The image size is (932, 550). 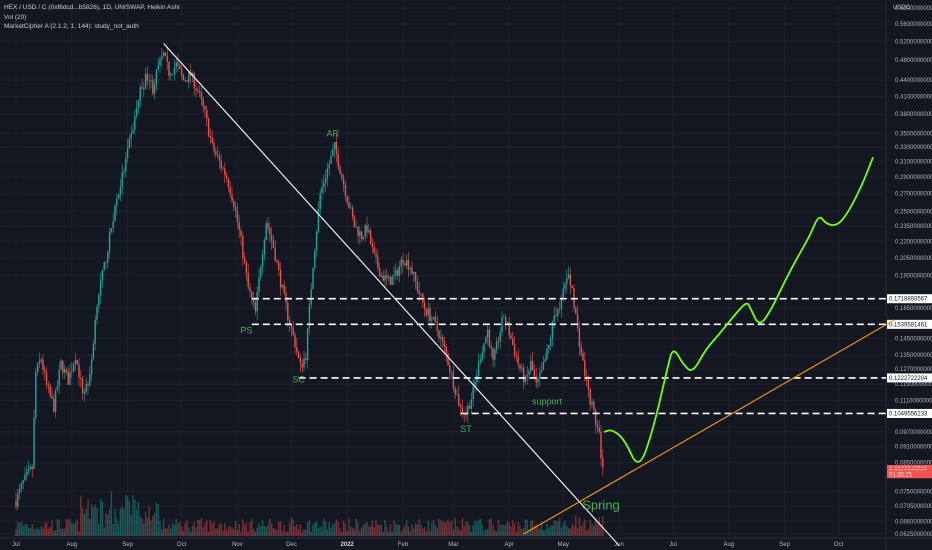 I want to click on time-tick-label: Jul, so click(x=16, y=545).